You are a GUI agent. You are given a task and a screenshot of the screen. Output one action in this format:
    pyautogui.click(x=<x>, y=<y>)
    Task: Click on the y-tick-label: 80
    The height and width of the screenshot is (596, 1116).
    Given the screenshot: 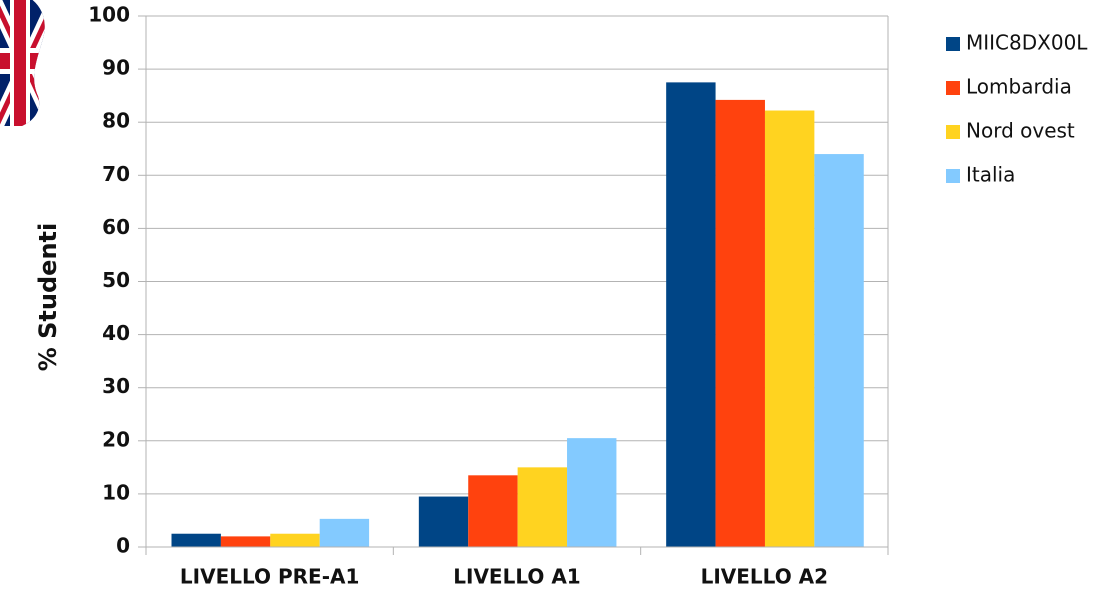 What is the action you would take?
    pyautogui.click(x=116, y=121)
    